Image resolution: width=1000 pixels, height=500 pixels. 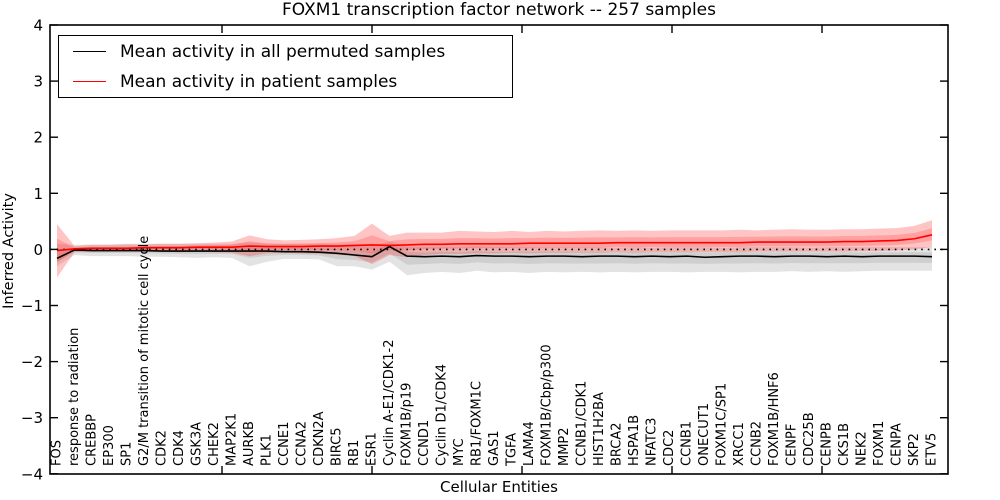 I want to click on x-tick-label: CCNB2, so click(x=757, y=443).